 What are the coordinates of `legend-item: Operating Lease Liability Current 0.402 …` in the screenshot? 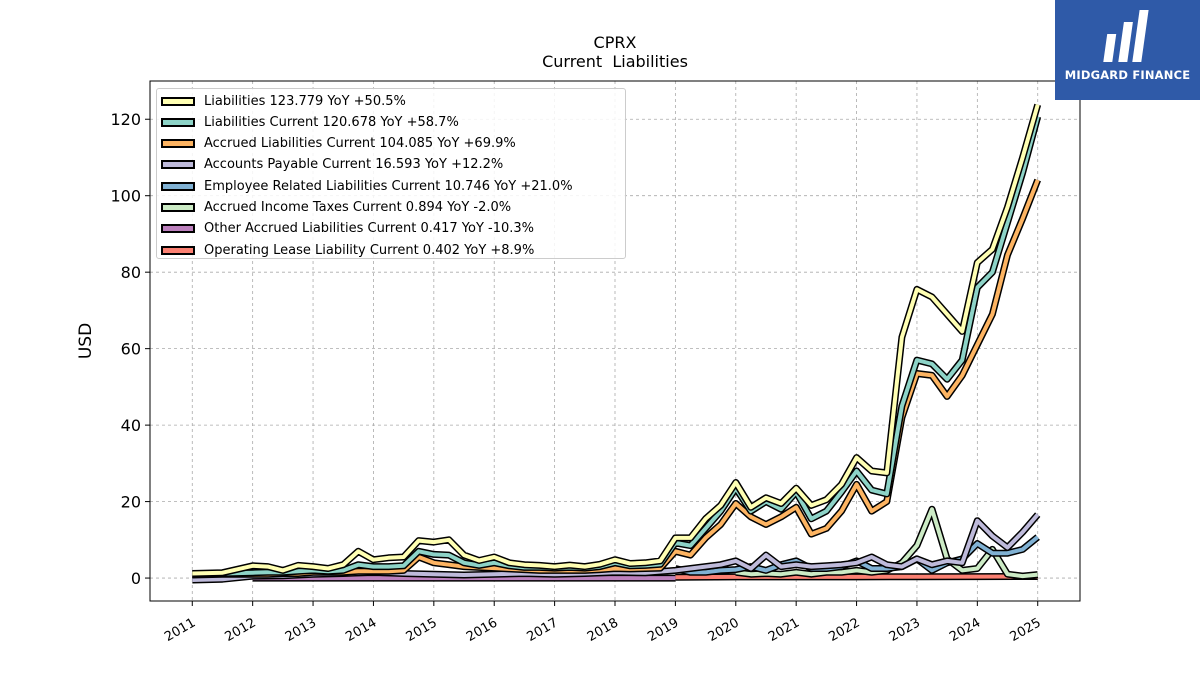 It's located at (345, 250).